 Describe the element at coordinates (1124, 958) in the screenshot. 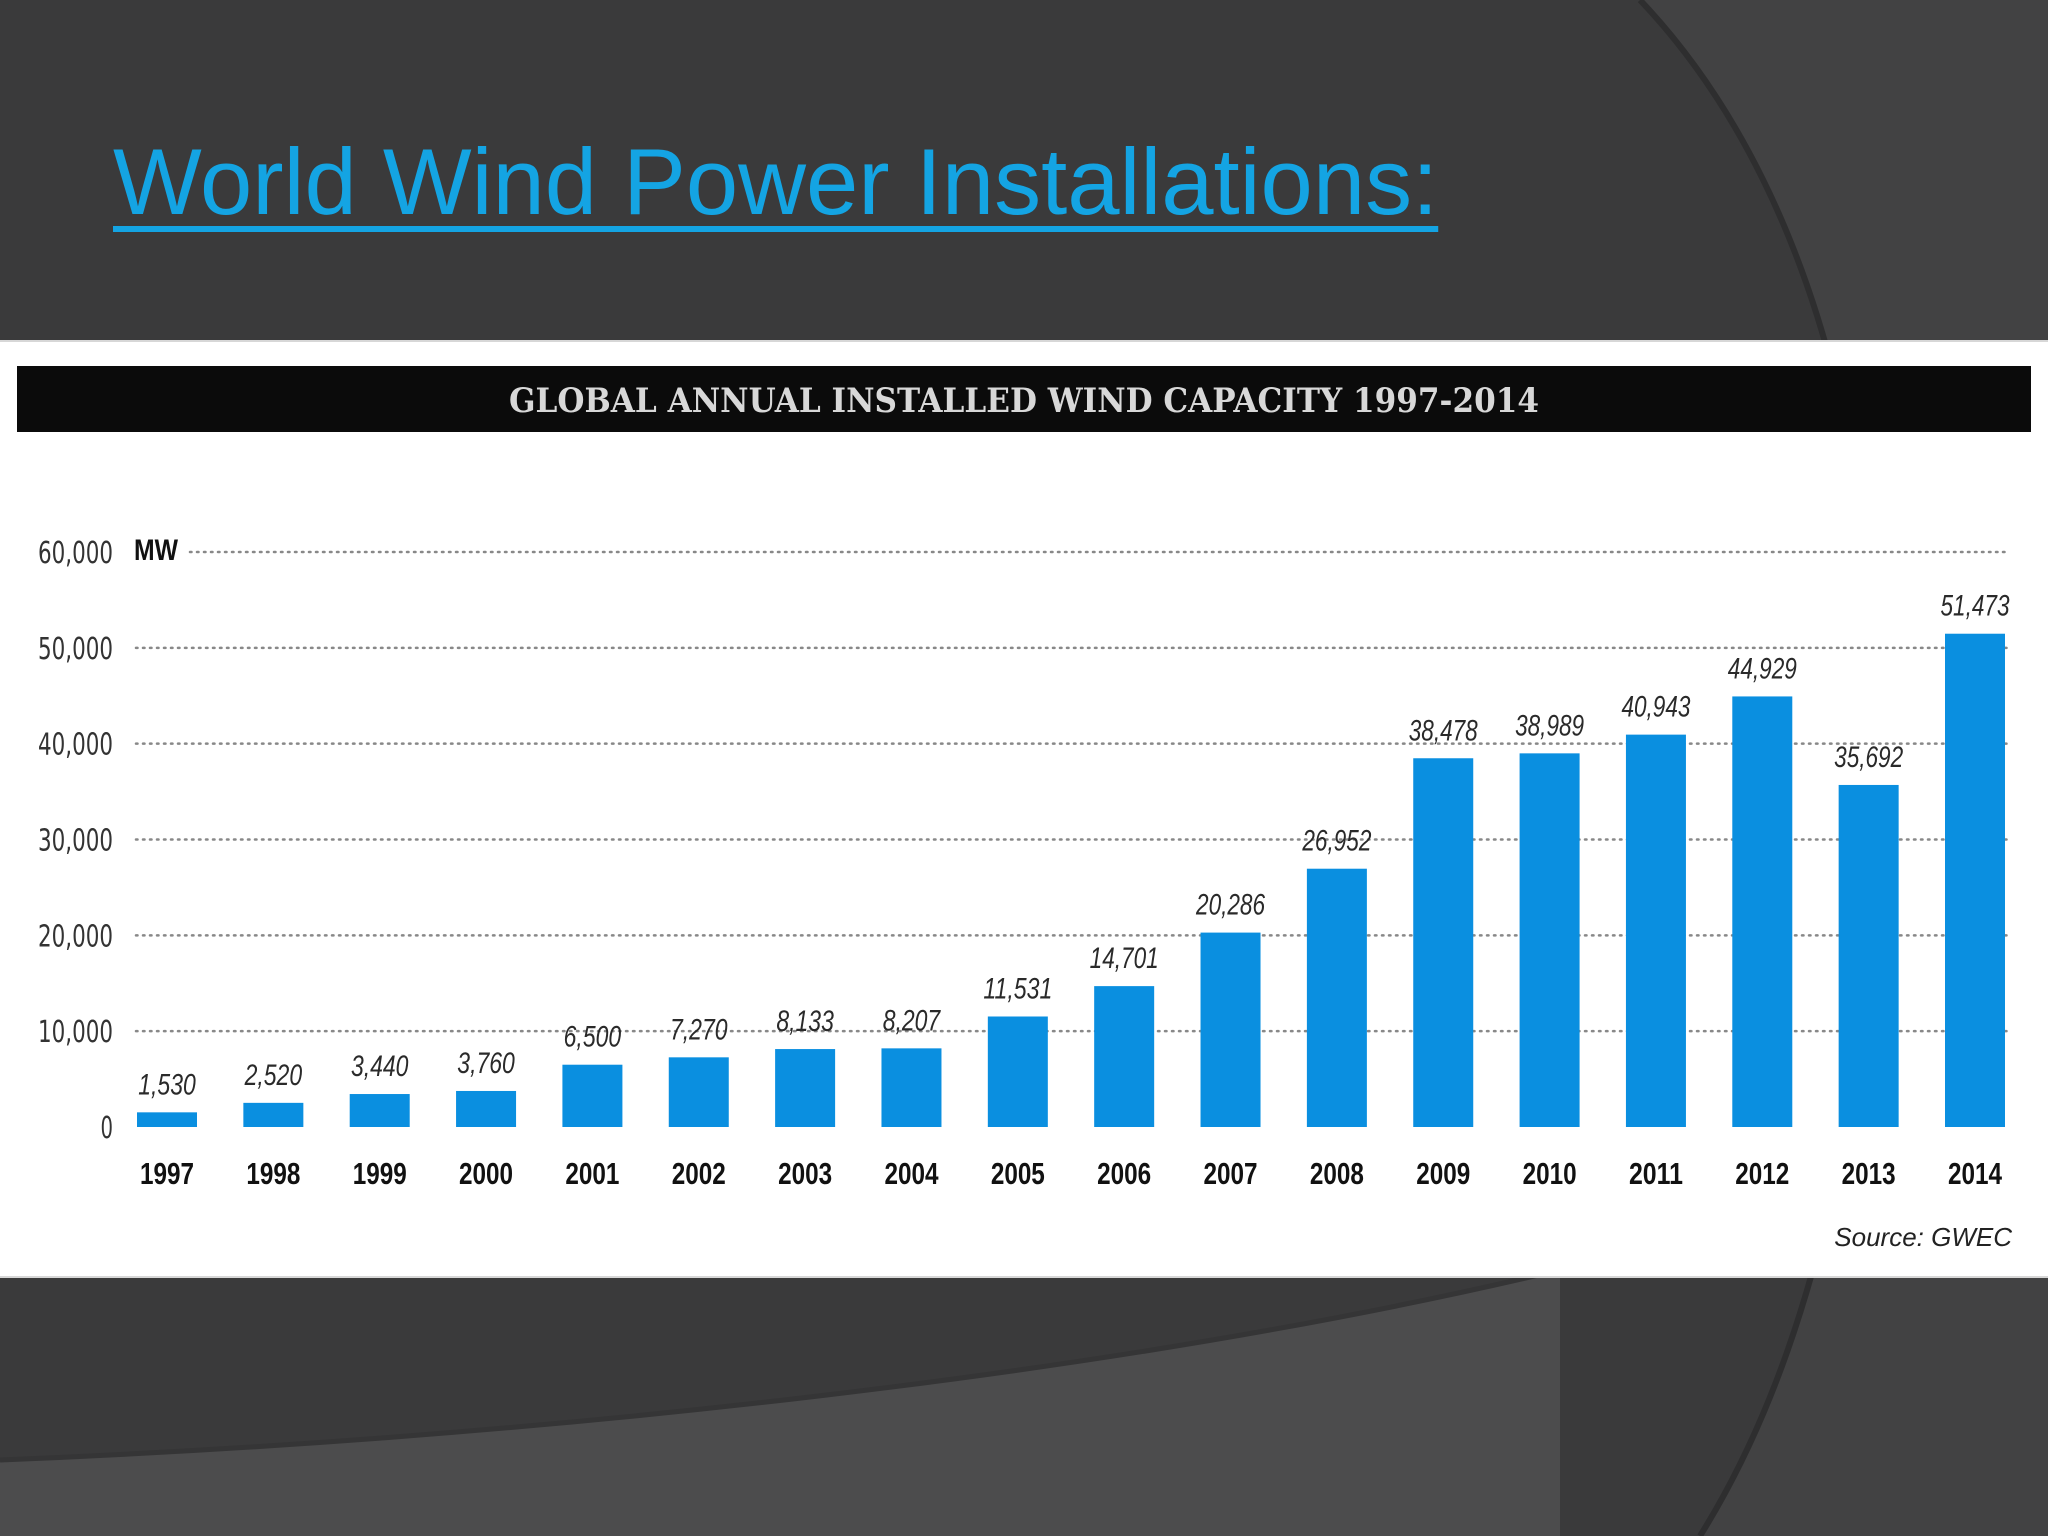

I see `value-label: 14,701` at that location.